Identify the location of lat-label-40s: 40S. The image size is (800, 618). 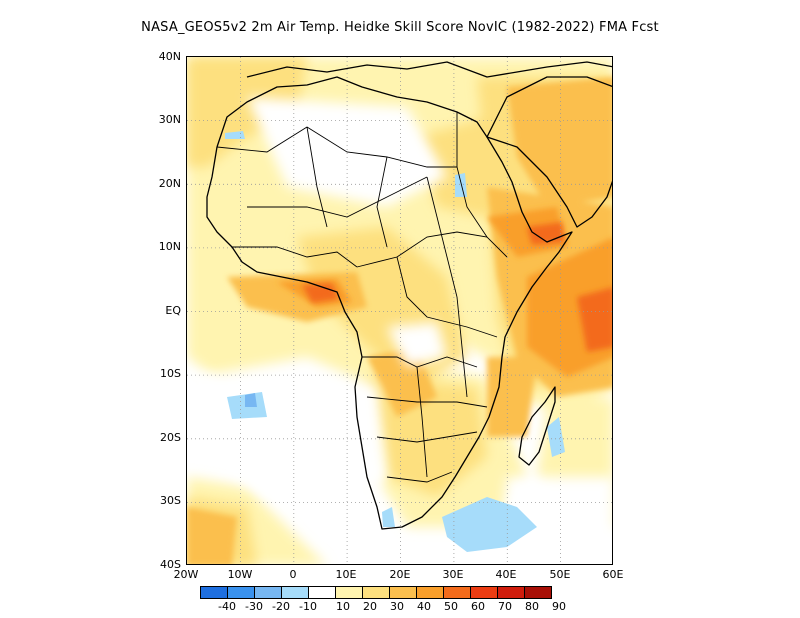
(170, 564).